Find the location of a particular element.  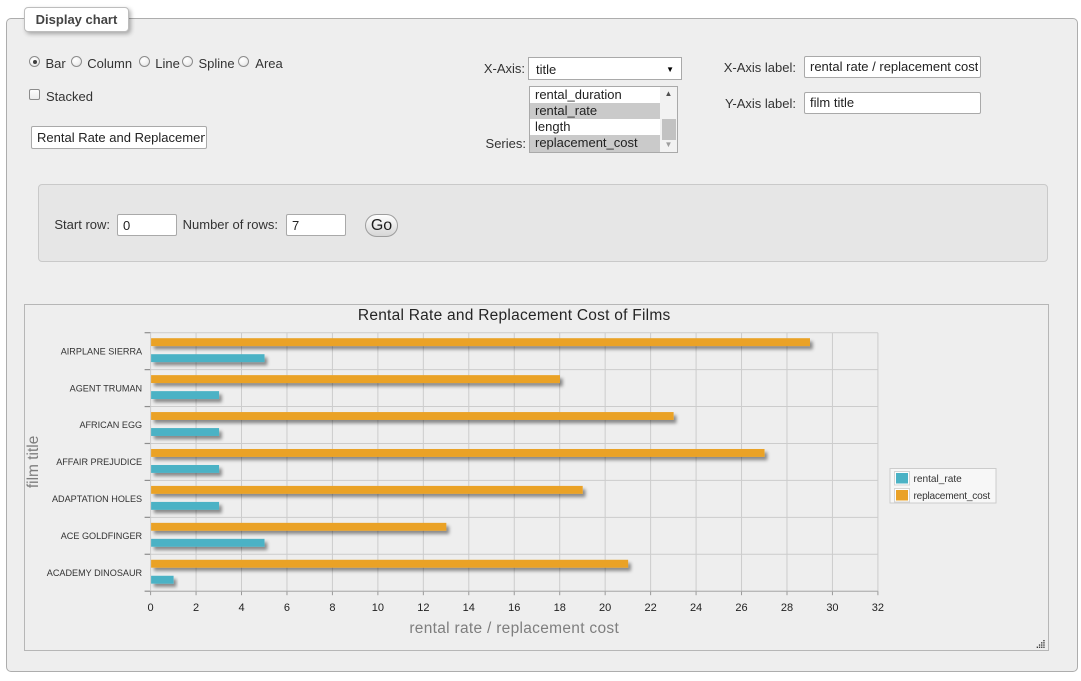

svg-text: 8 is located at coordinates (332, 608).